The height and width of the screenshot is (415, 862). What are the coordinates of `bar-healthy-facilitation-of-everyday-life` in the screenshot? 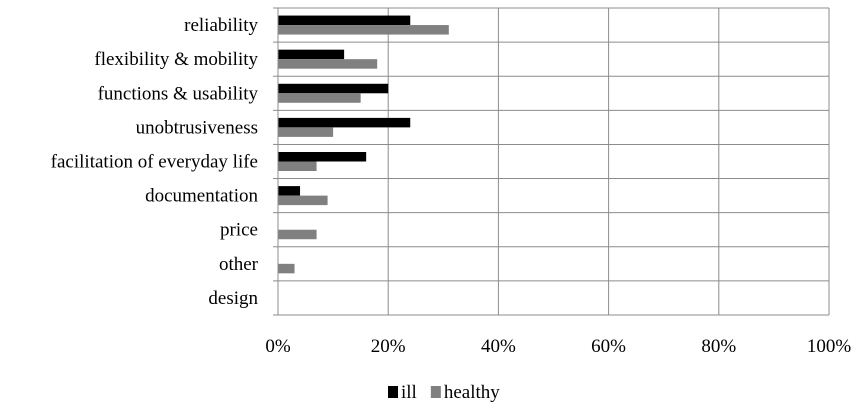 It's located at (297, 166).